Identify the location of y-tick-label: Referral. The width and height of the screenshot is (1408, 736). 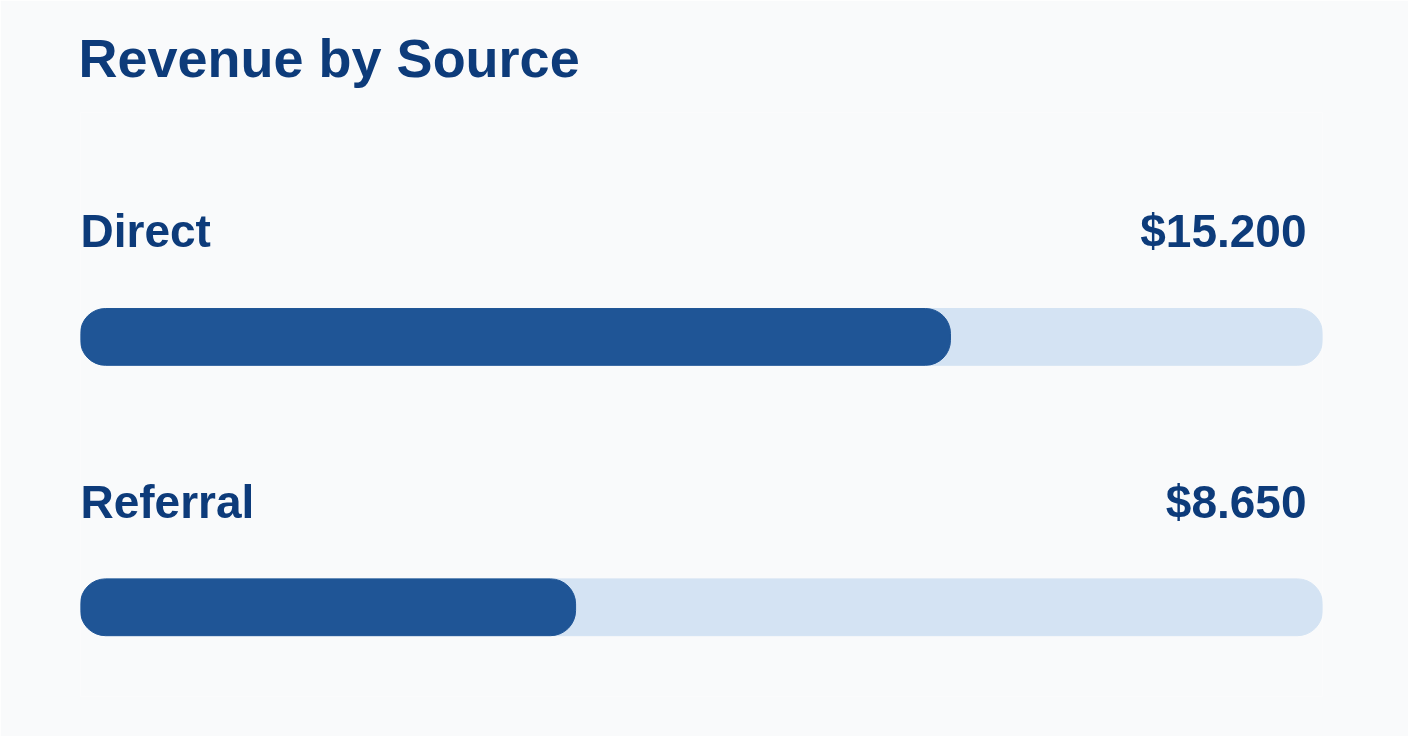
(167, 501).